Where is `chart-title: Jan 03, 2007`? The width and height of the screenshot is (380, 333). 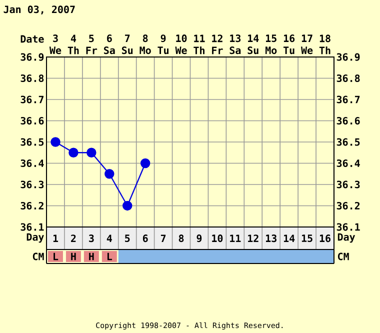 chart-title: Jan 03, 2007 is located at coordinates (39, 10).